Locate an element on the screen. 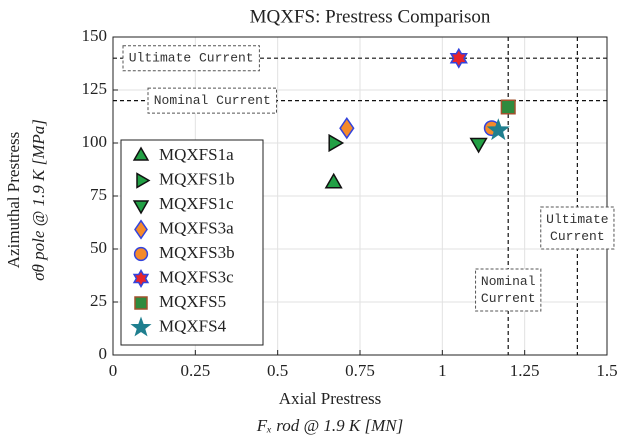  y-axis-label: Azimuthal Prestress is located at coordinates (13, 200).